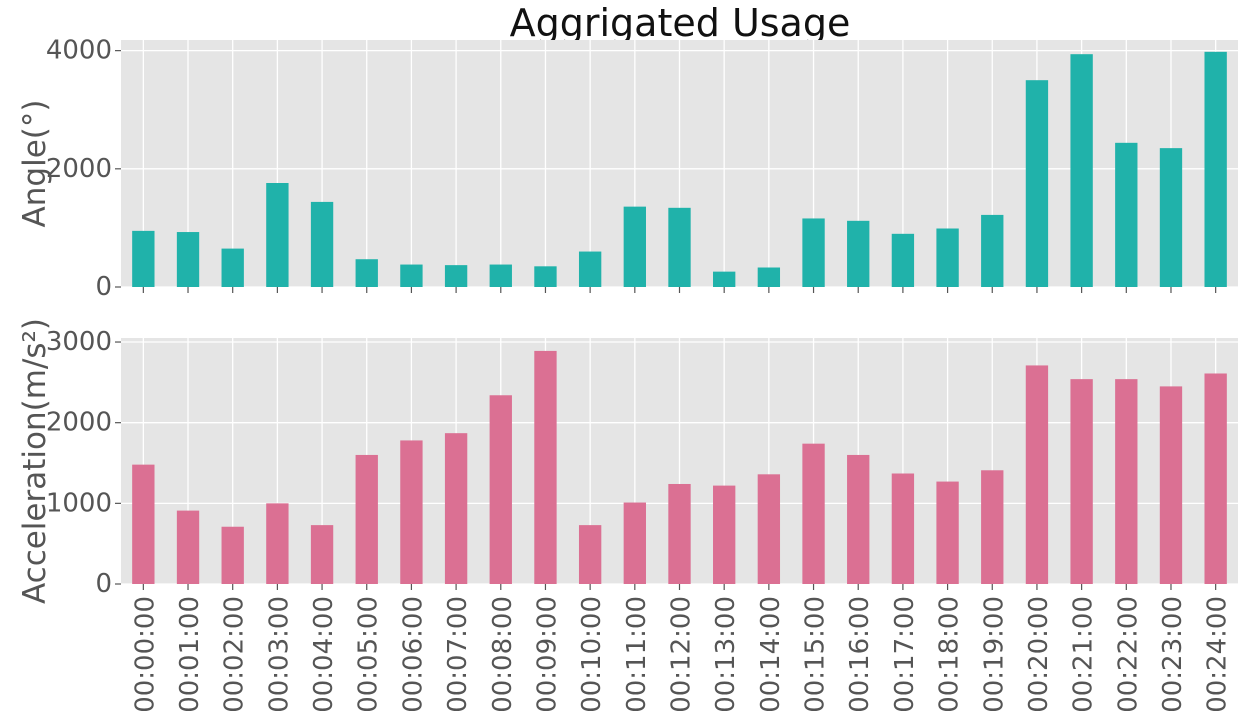 The width and height of the screenshot is (1248, 715). What do you see at coordinates (324, 654) in the screenshot?
I see `x-tick-label: 00:04:00` at bounding box center [324, 654].